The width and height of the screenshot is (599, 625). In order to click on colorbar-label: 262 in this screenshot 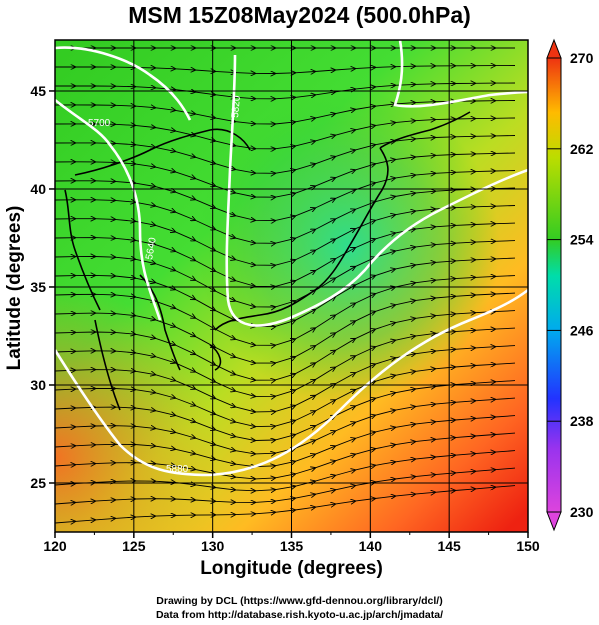, I will do `click(582, 149)`.